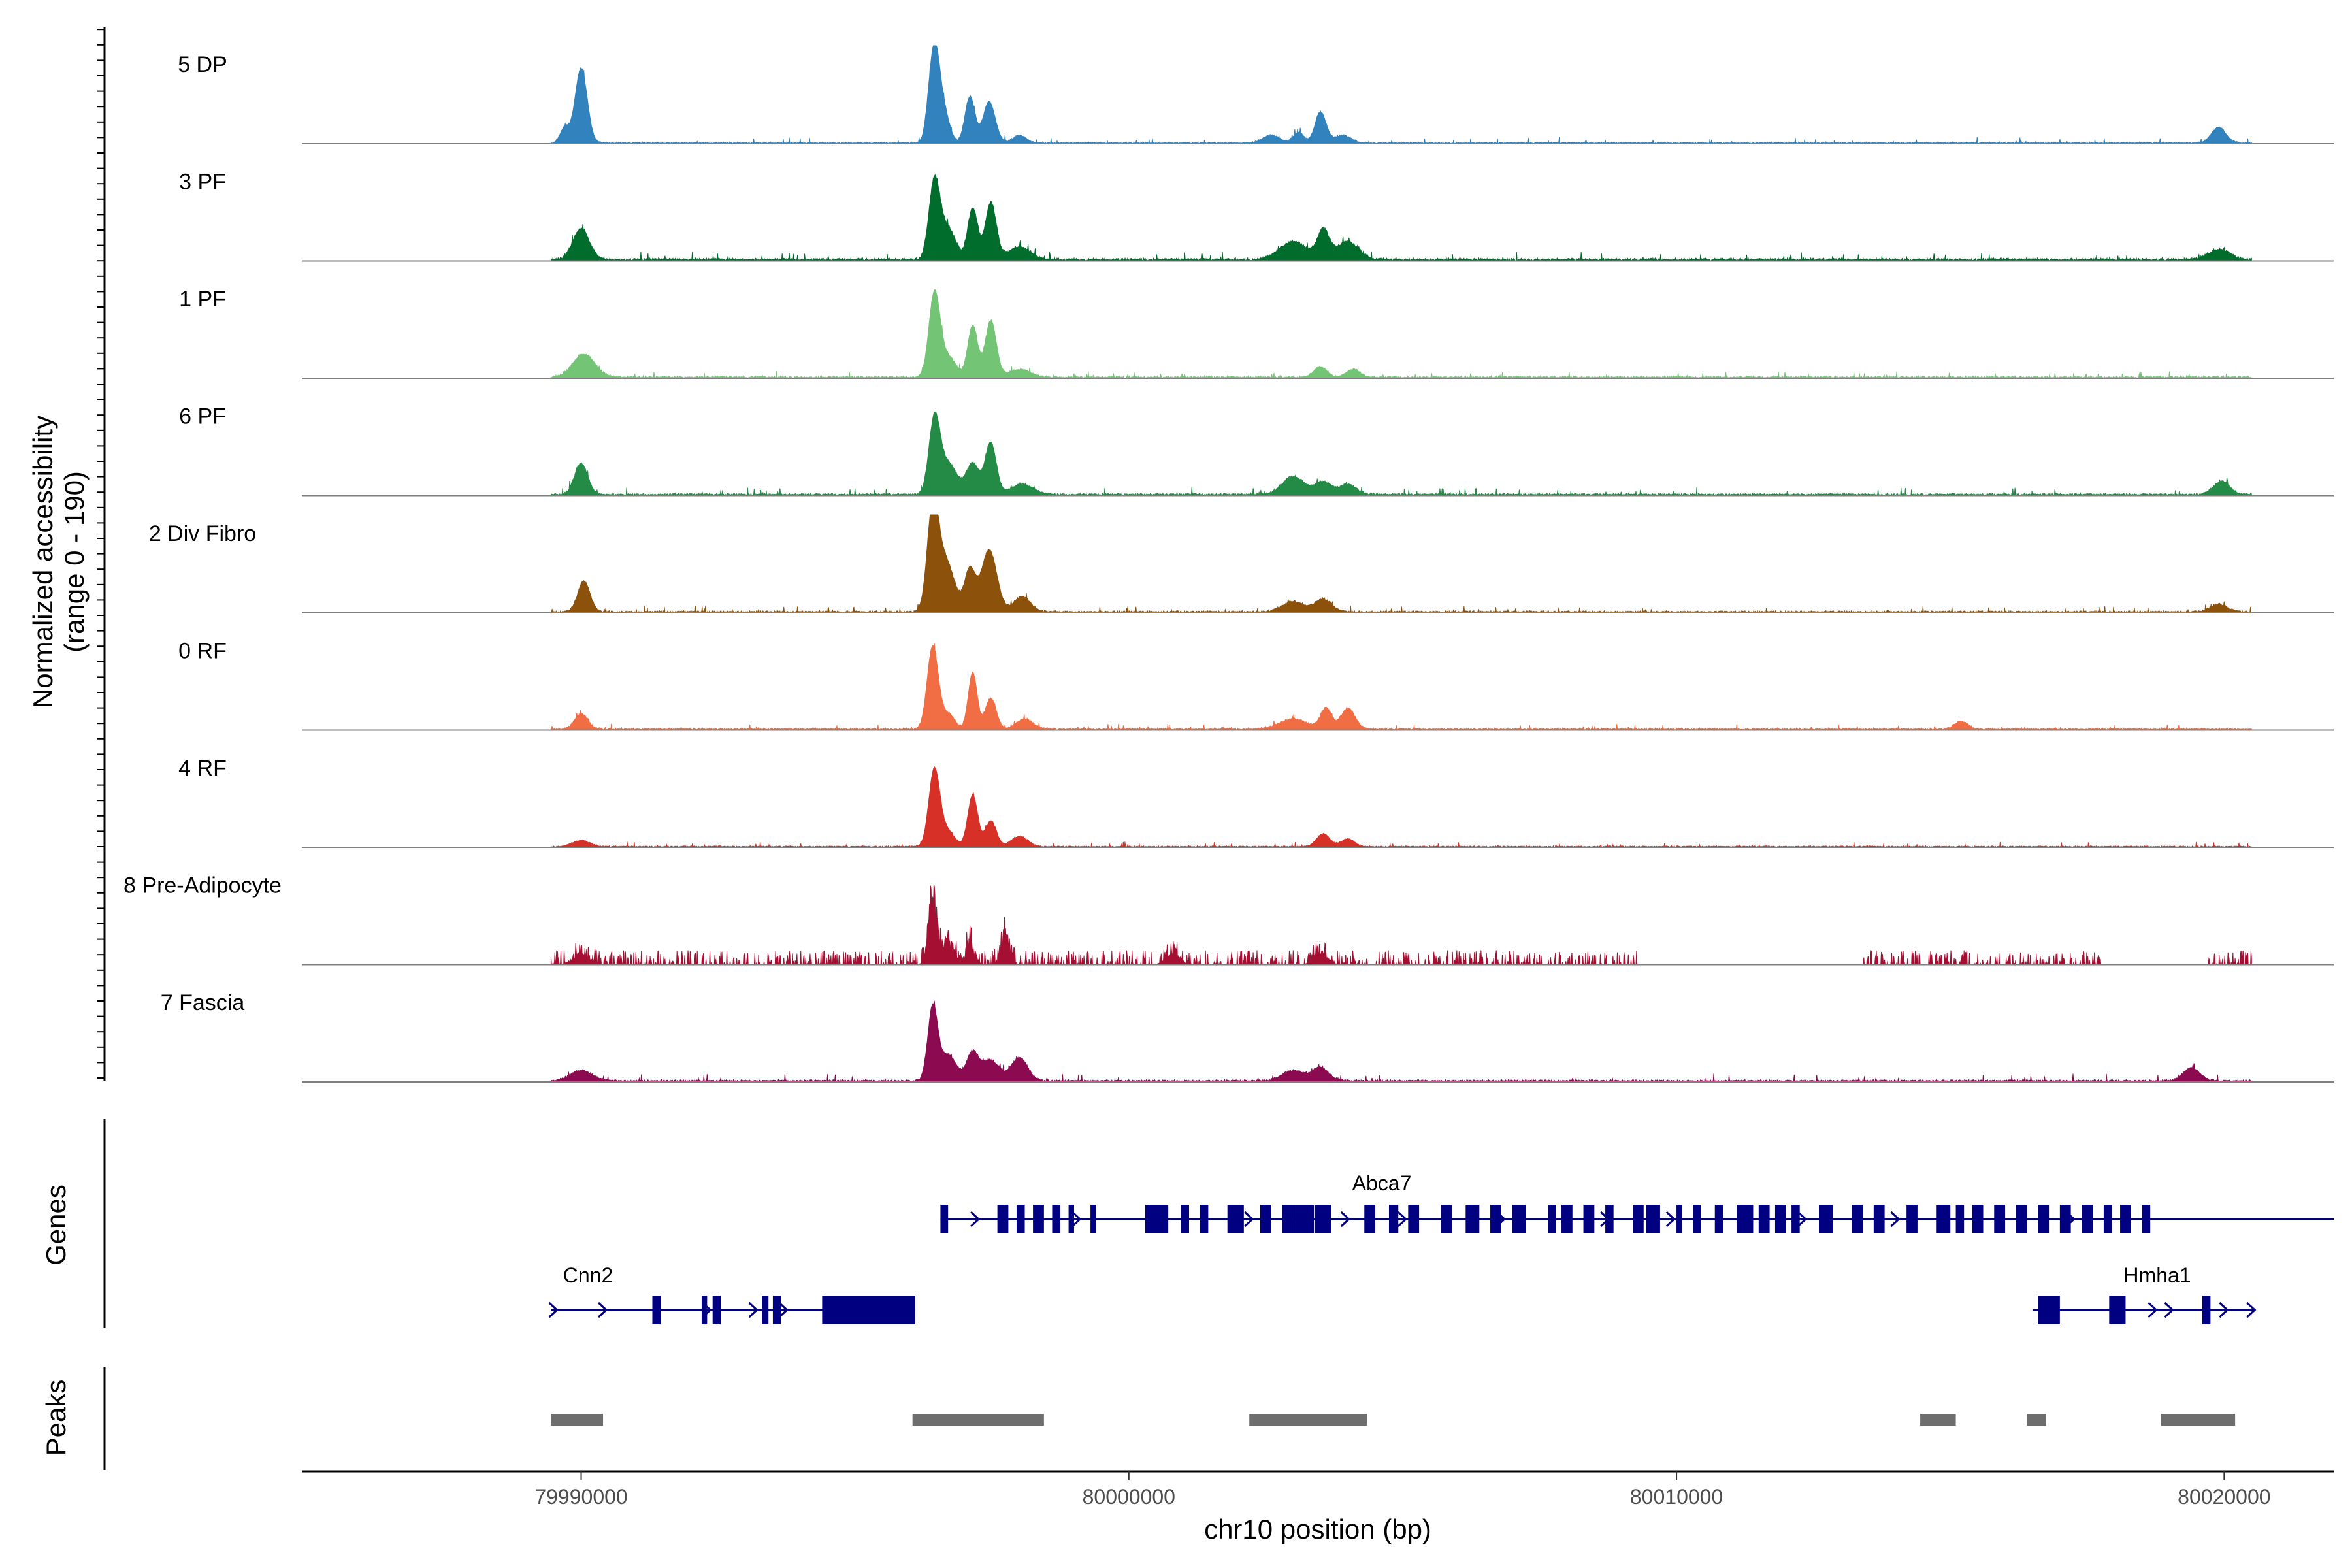  What do you see at coordinates (588, 1275) in the screenshot?
I see `gene-label: Cnn2` at bounding box center [588, 1275].